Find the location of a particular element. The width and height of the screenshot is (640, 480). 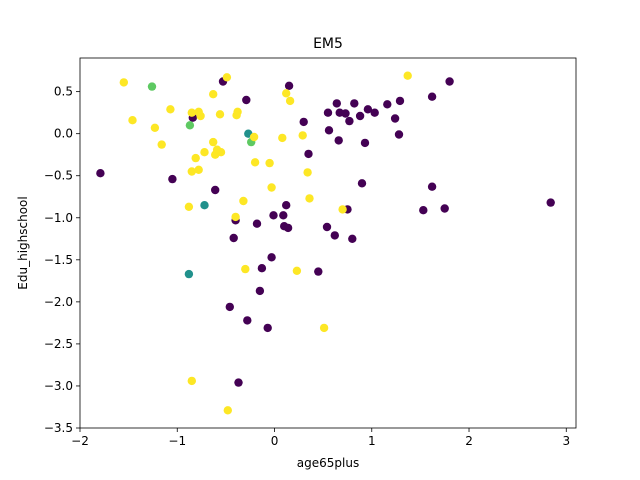

x-axis: −2 −1 0 1 2 3 is located at coordinates (320, 438).